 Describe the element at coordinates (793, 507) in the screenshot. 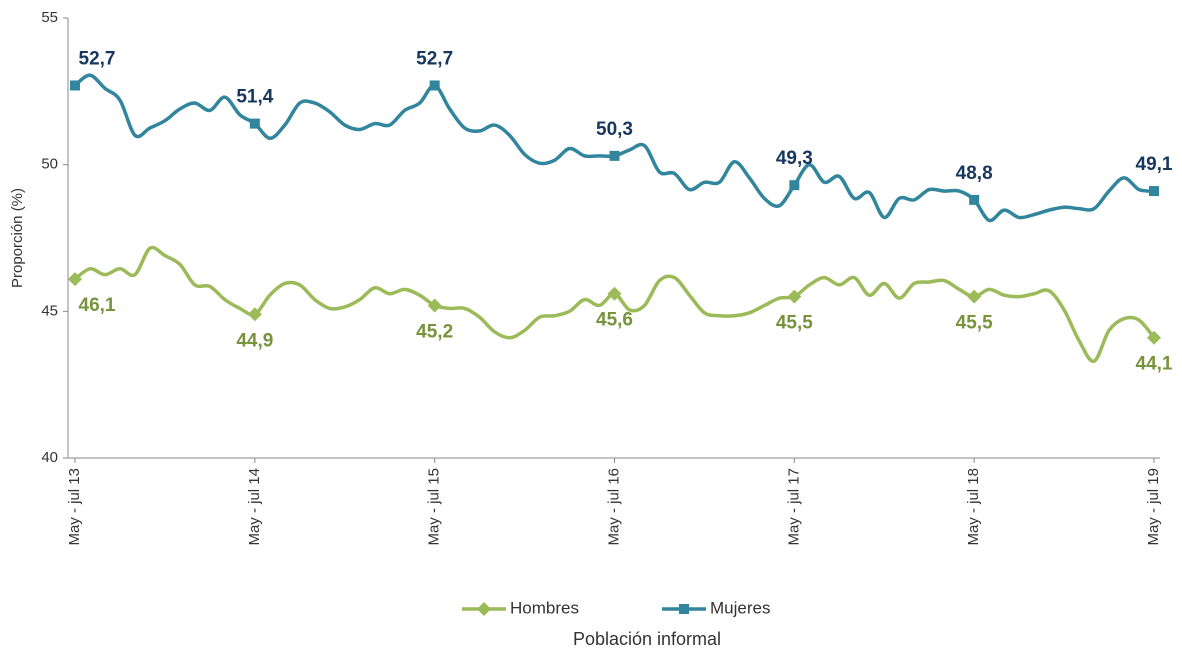

I see `x-tick-label: May - jul 17` at that location.